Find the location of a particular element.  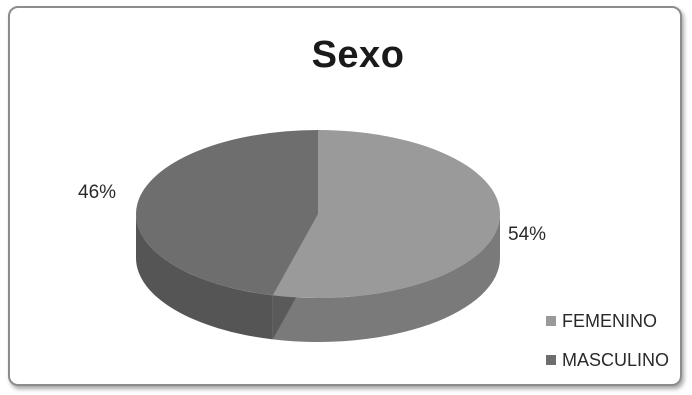

legend-swatch-masculino is located at coordinates (551, 360).